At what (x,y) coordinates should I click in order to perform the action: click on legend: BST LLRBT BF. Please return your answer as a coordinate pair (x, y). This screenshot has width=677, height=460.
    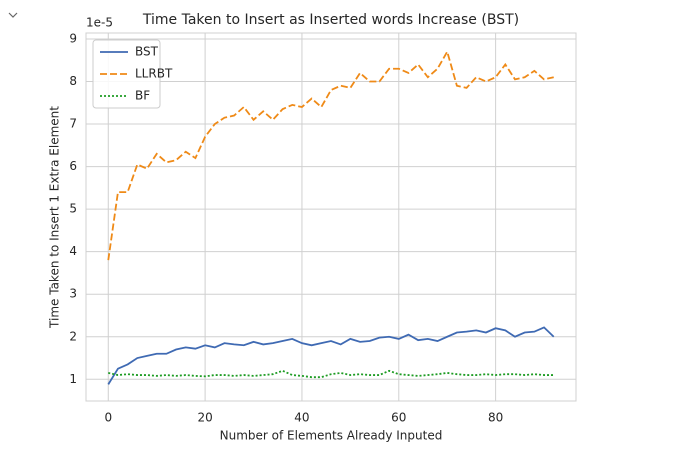
    Looking at the image, I should click on (132, 74).